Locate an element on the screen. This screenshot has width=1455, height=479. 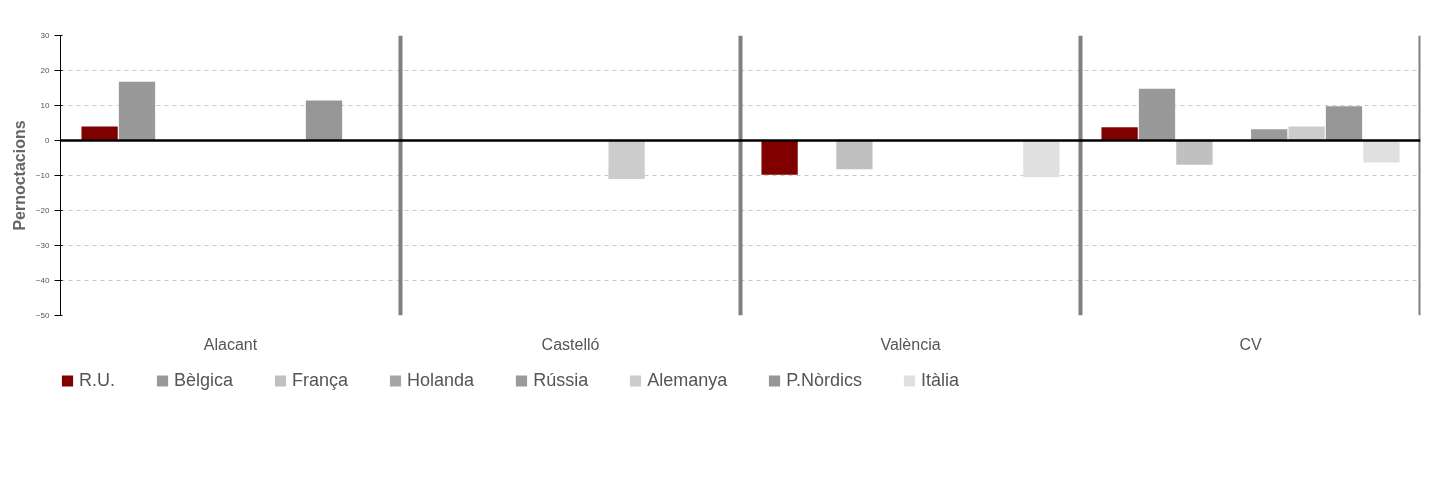
legend-label: R.U. is located at coordinates (97, 380).